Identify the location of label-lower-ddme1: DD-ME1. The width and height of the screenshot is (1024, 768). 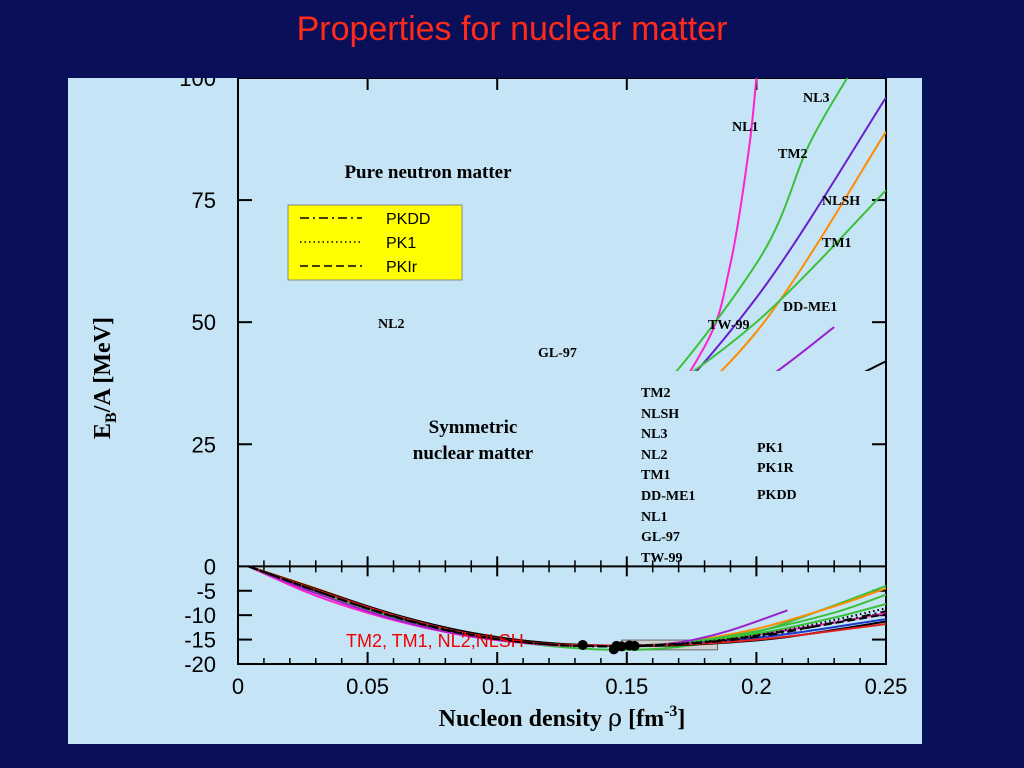
(668, 496).